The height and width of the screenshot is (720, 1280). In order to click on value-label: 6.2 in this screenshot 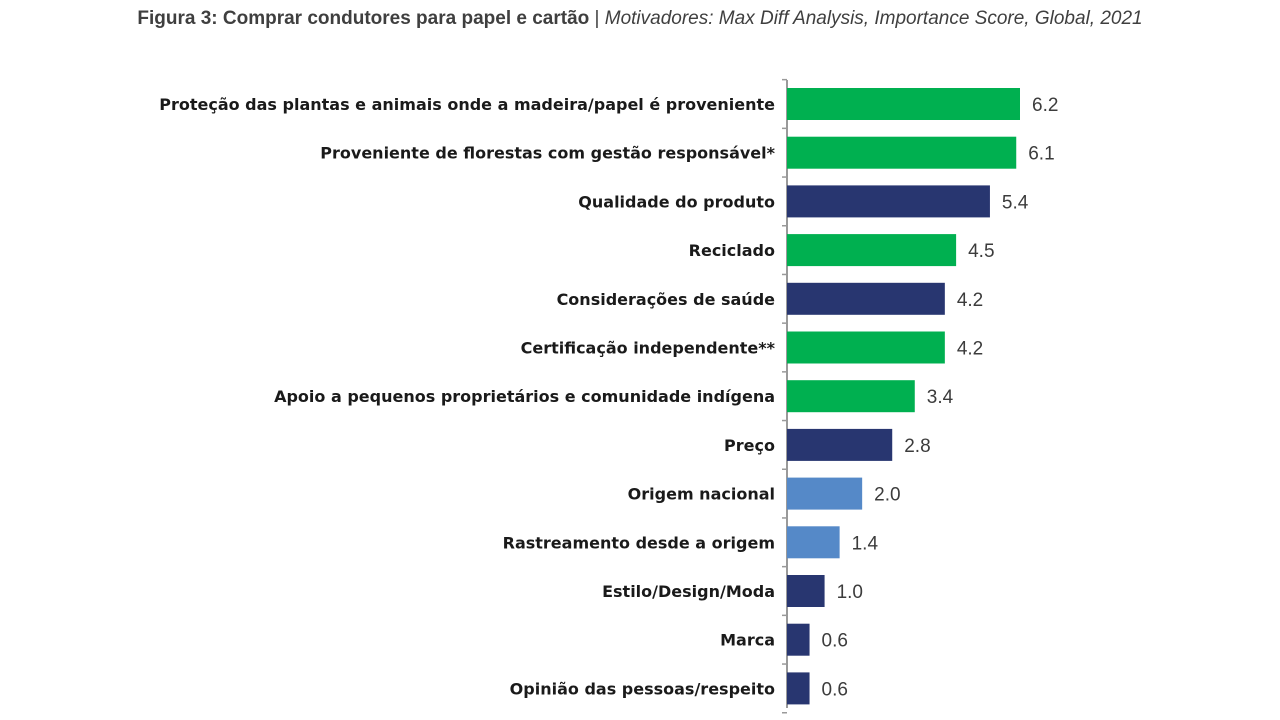, I will do `click(1045, 105)`.